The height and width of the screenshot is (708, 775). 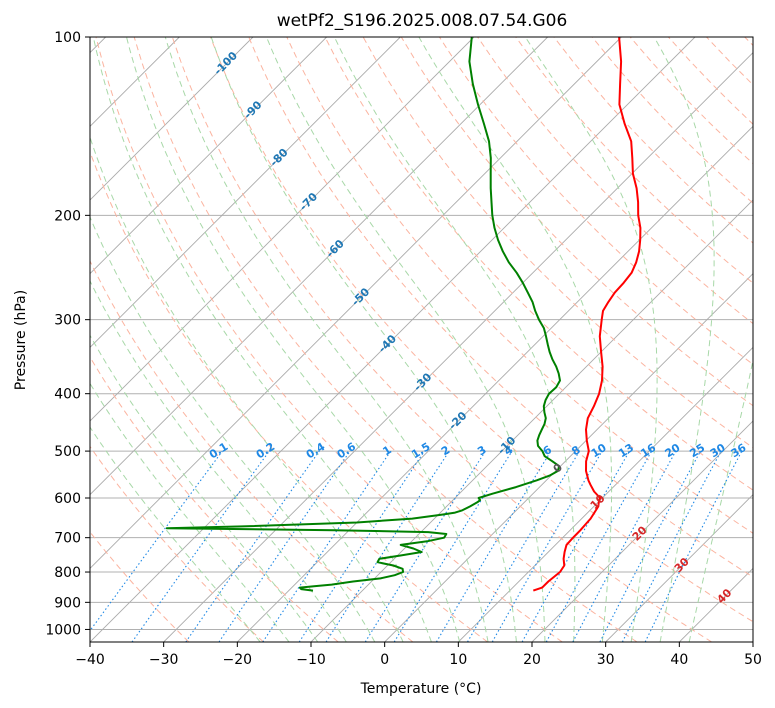 What do you see at coordinates (421, 689) in the screenshot?
I see `x-axis-label: Temperature (°C)` at bounding box center [421, 689].